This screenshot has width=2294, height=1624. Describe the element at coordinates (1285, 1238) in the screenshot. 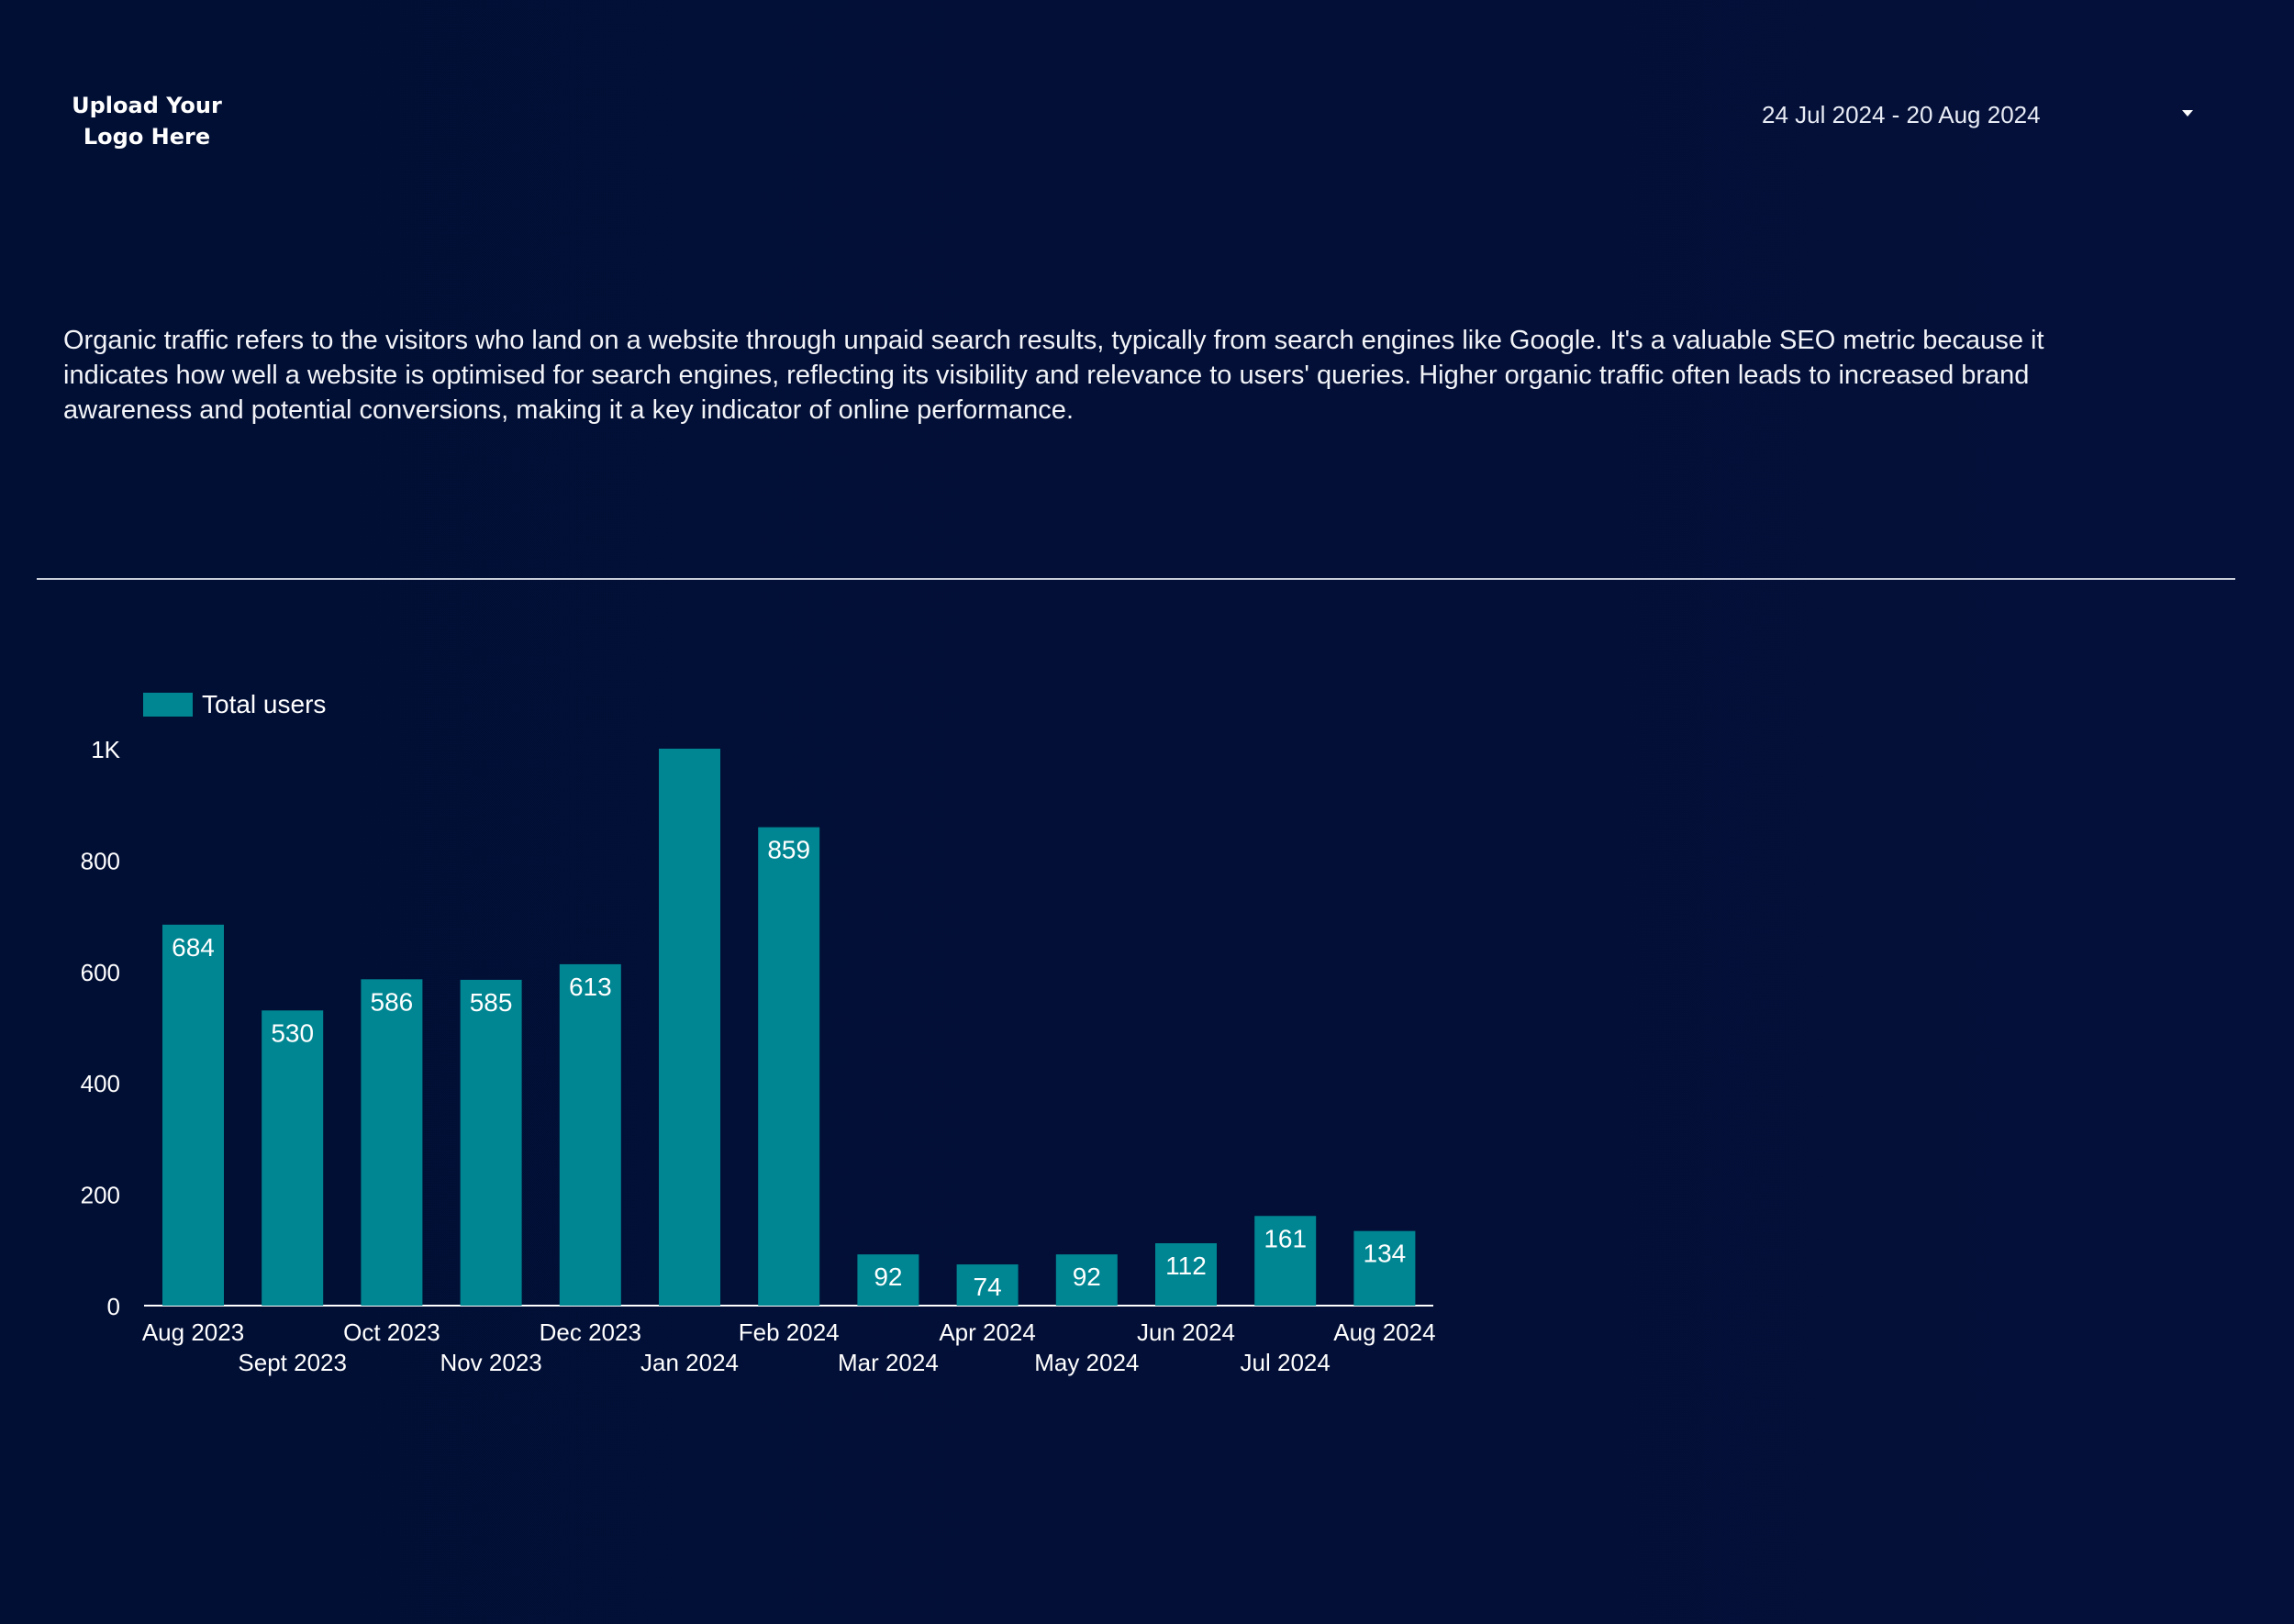

I see `bar-value-label: 161` at that location.